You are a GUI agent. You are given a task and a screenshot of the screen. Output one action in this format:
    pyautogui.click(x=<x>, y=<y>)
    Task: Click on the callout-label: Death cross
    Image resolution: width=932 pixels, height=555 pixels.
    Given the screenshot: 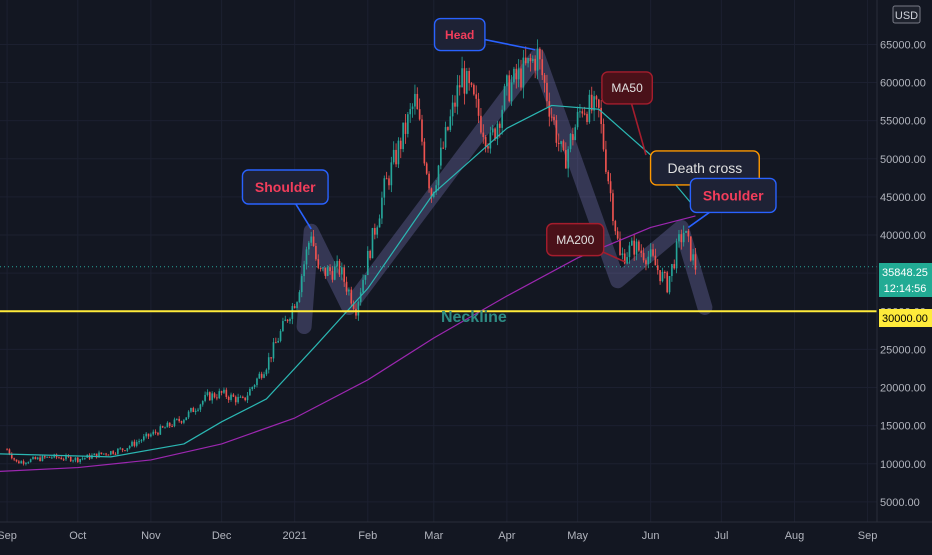 What is the action you would take?
    pyautogui.click(x=705, y=168)
    